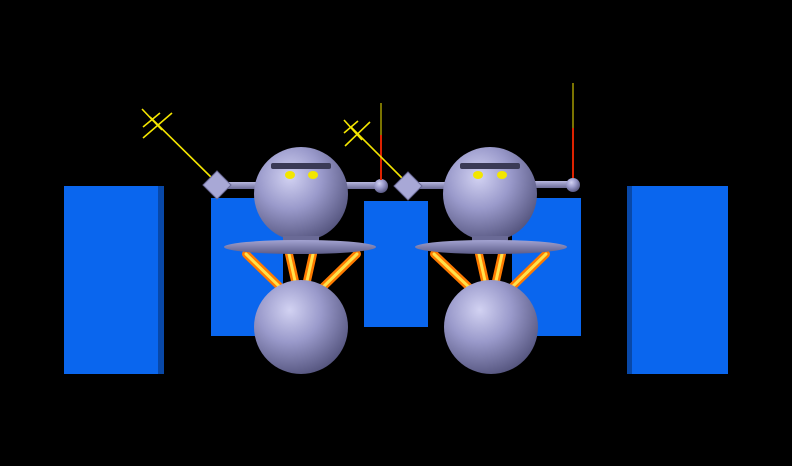  Describe the element at coordinates (301, 272) in the screenshot. I see `springs-icon` at that location.